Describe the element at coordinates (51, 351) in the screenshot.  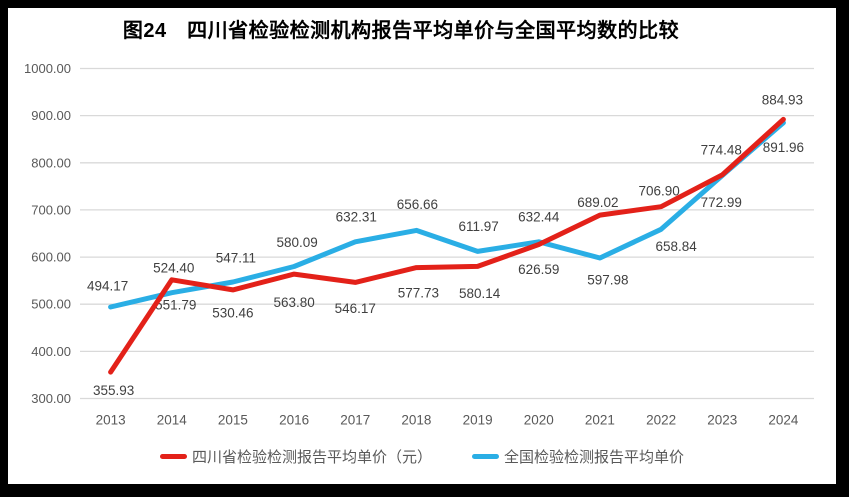
I see `y-axis-tick-label: 400.00` at that location.